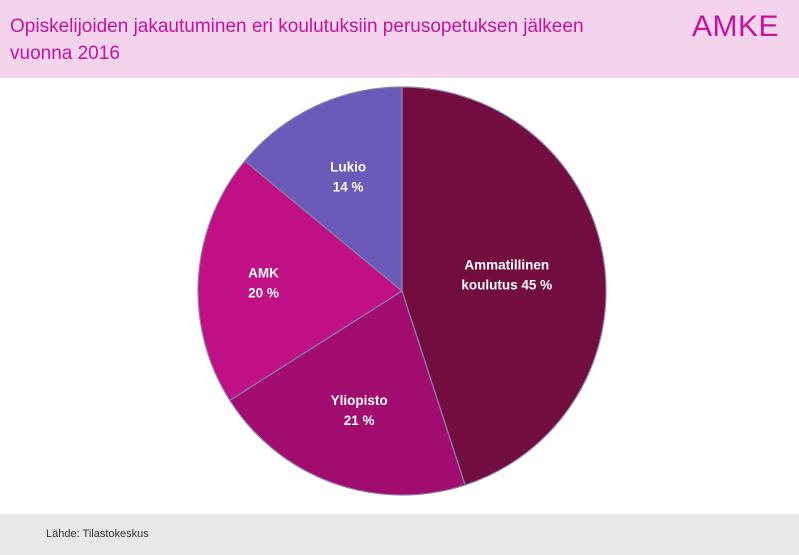 This screenshot has width=799, height=555. I want to click on slice-label-2: AMK 20 %, so click(263, 282).